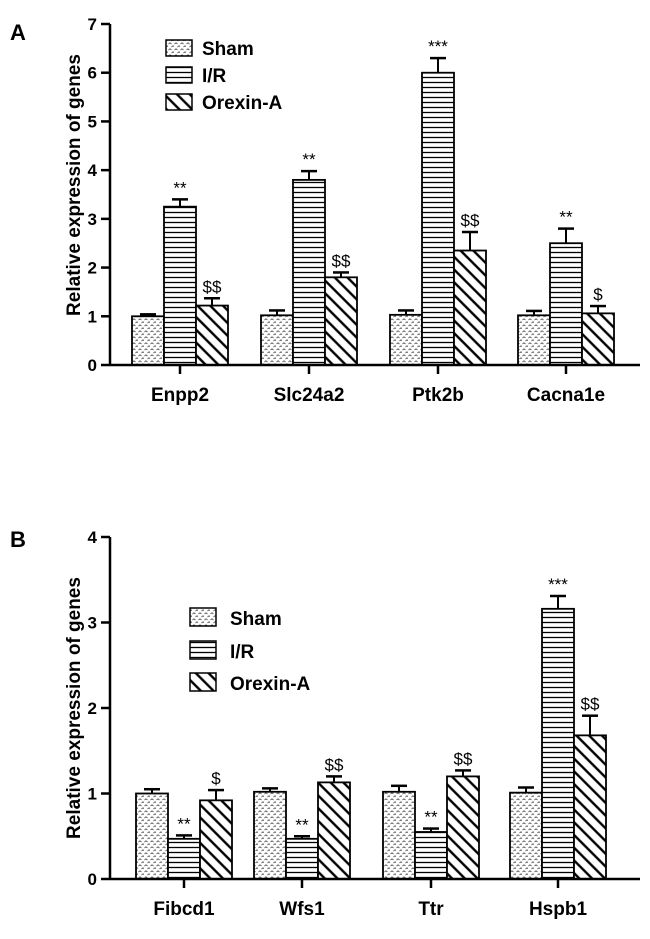 The width and height of the screenshot is (650, 939). Describe the element at coordinates (92, 879) in the screenshot. I see `panel-b-y-tick-label: 0` at that location.